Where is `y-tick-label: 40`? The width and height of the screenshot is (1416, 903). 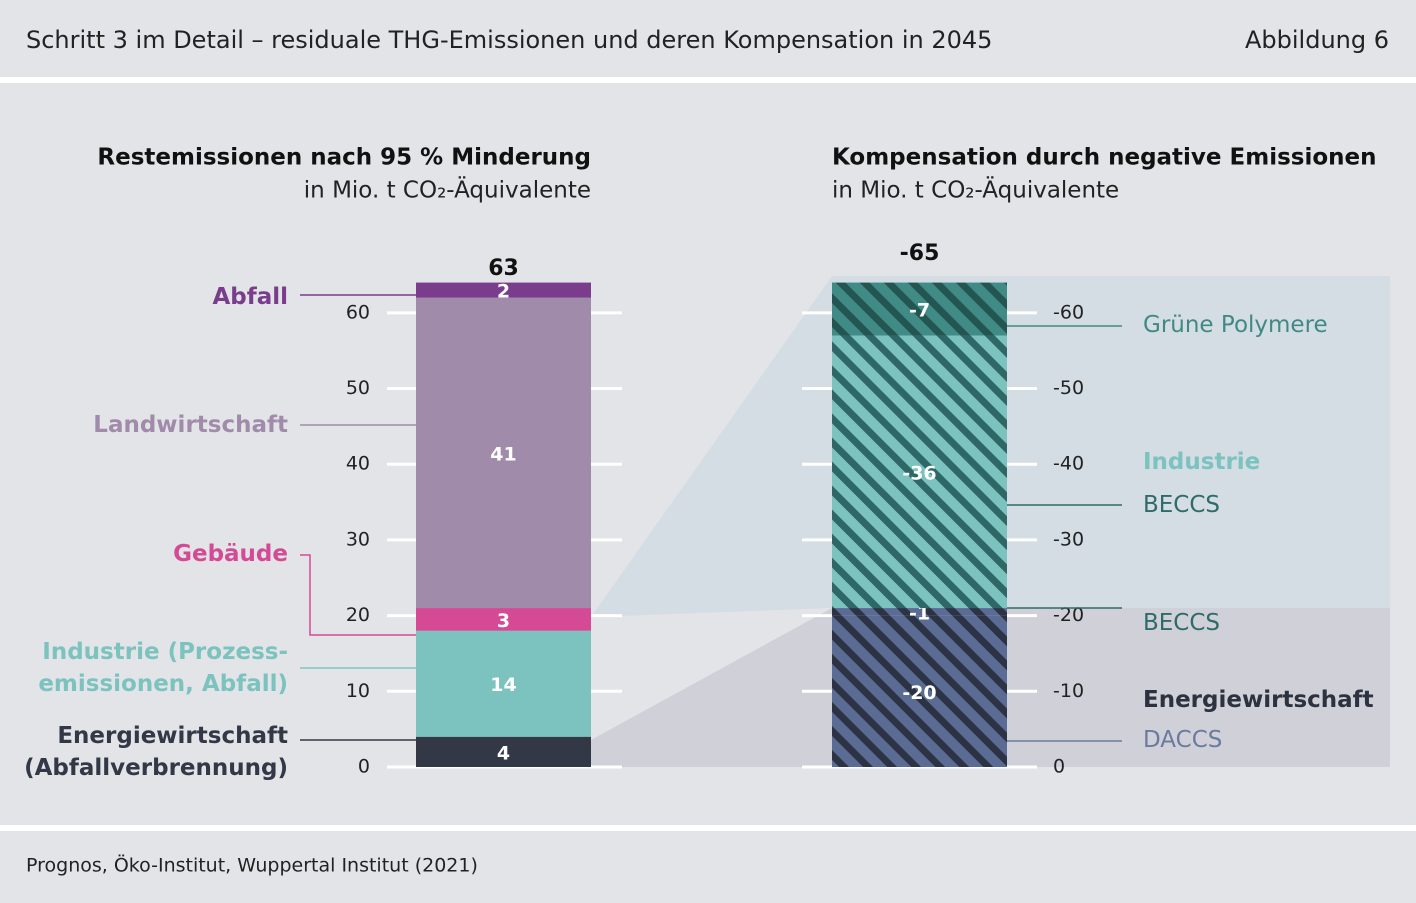
y-tick-label: 40 is located at coordinates (358, 464).